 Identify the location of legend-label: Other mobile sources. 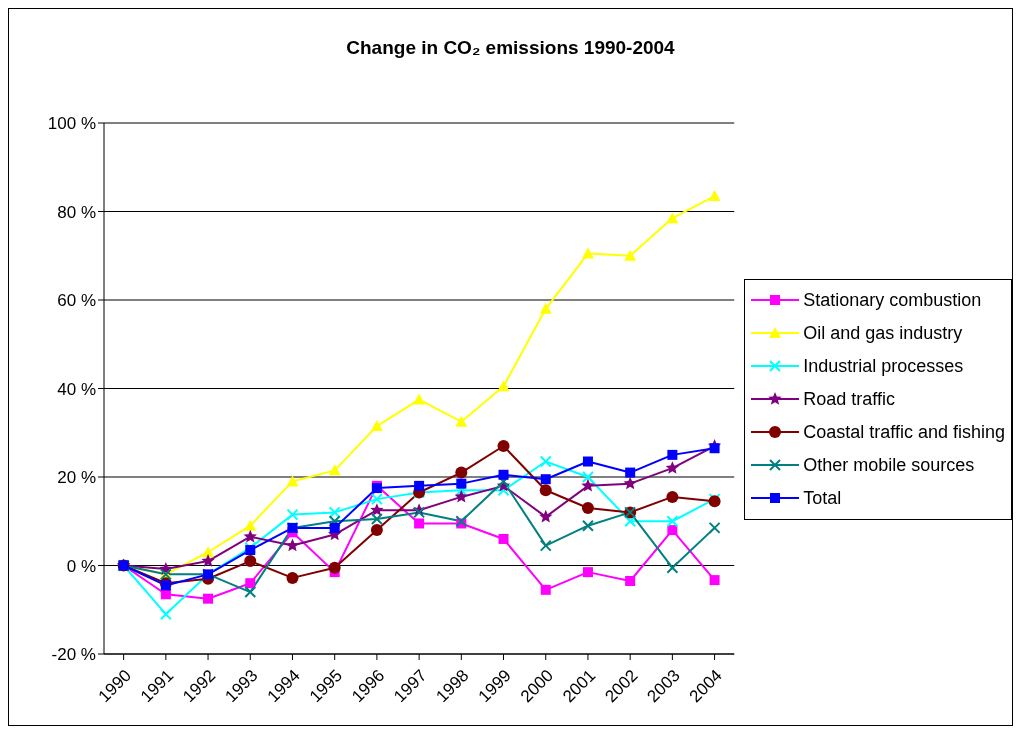
(889, 465).